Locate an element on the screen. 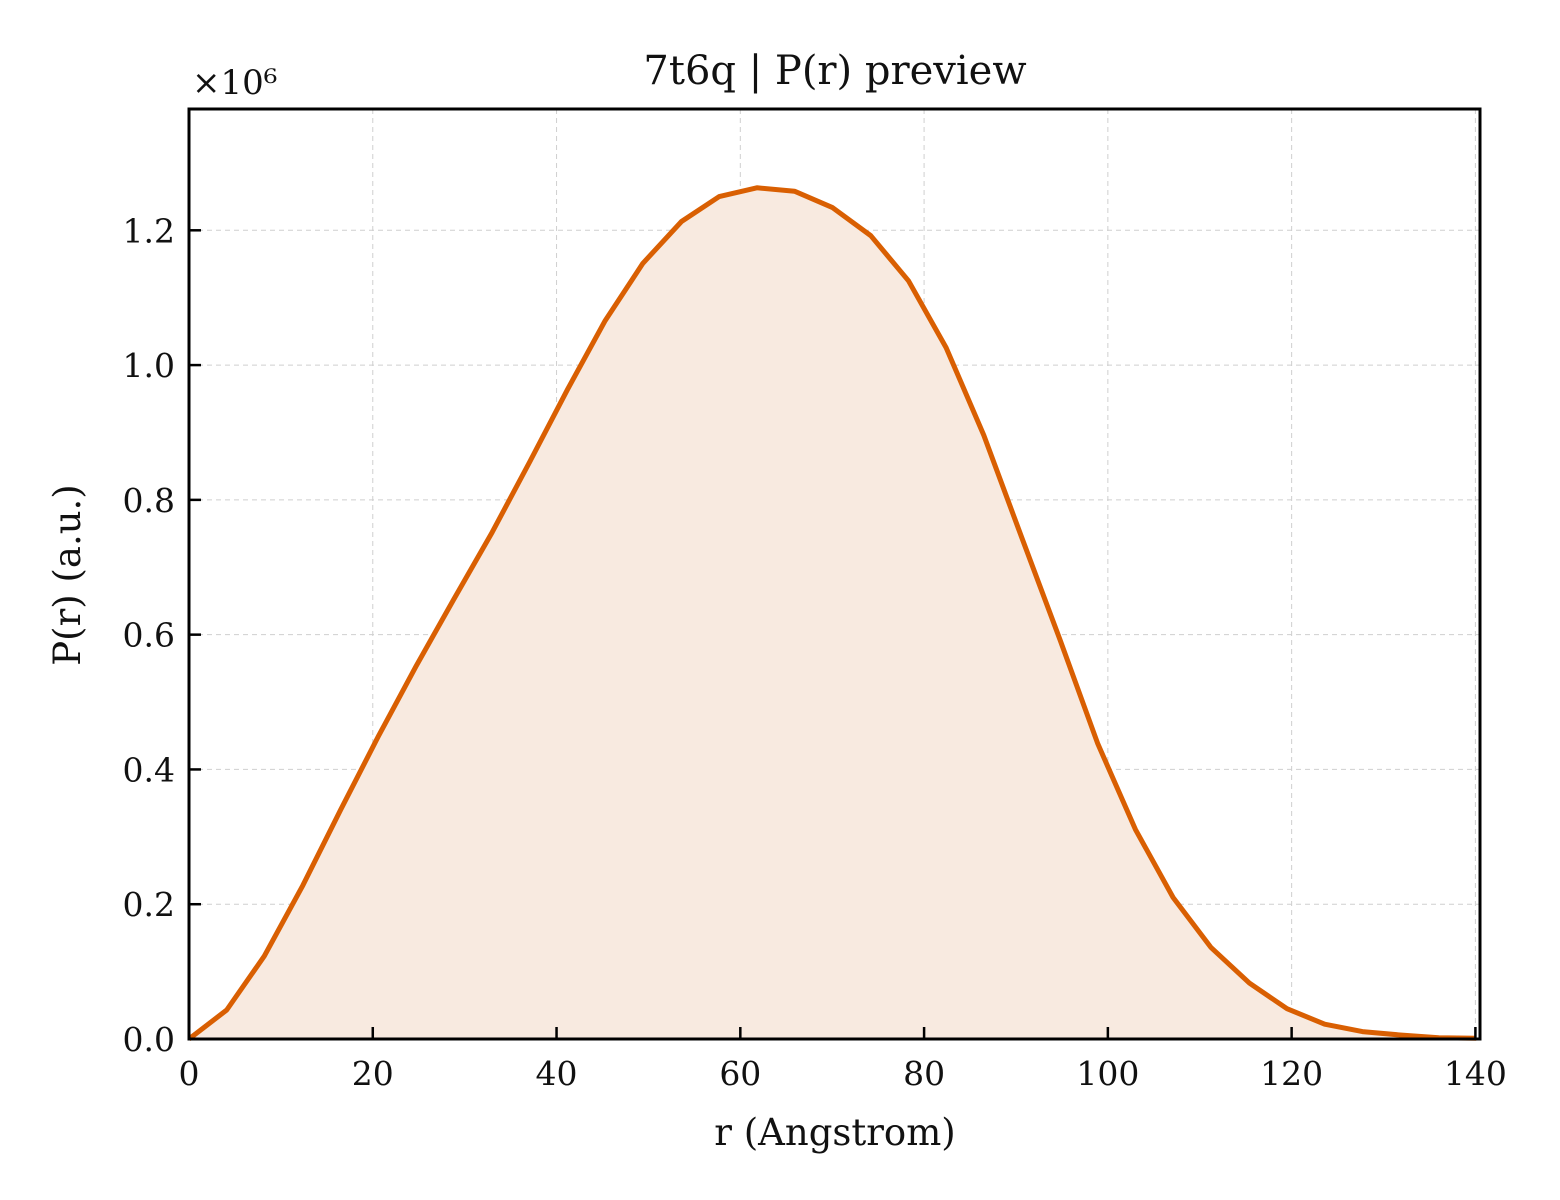 The height and width of the screenshot is (1200, 1560). y-tick-label: 0.6 is located at coordinates (149, 635).